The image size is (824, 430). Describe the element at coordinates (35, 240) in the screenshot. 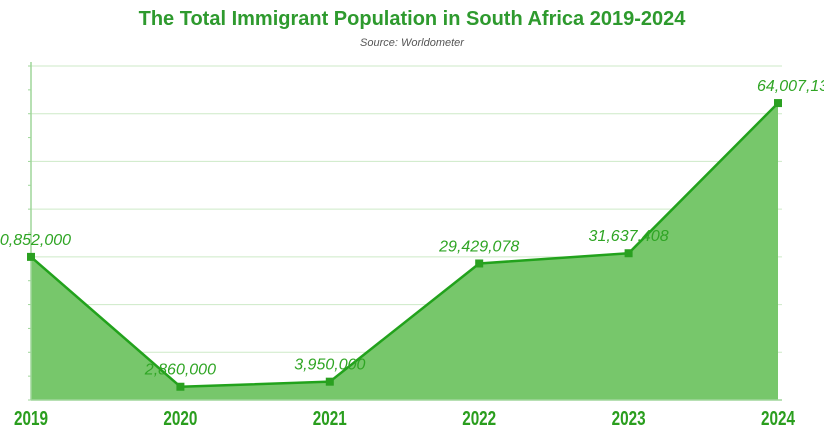

I see `data-label: 30,852,000` at that location.